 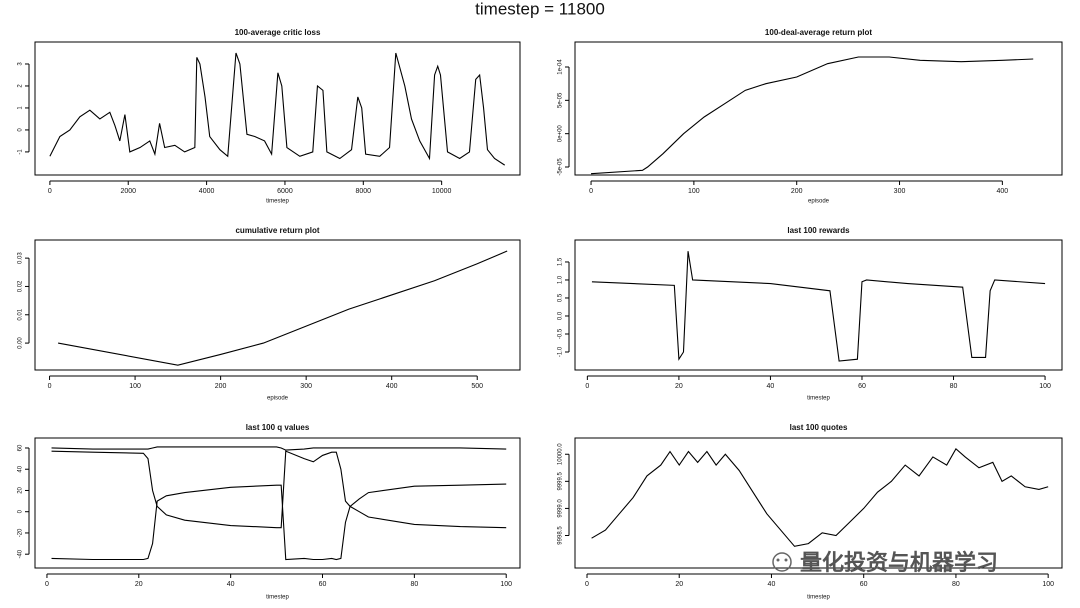 I want to click on x-tick-label: 6000, so click(x=285, y=191).